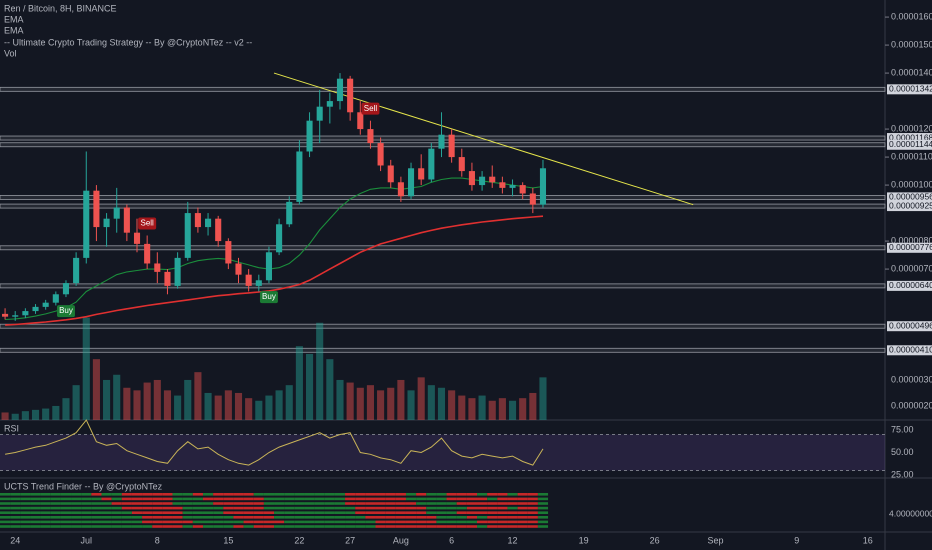  I want to click on ema-line, so click(274, 270).